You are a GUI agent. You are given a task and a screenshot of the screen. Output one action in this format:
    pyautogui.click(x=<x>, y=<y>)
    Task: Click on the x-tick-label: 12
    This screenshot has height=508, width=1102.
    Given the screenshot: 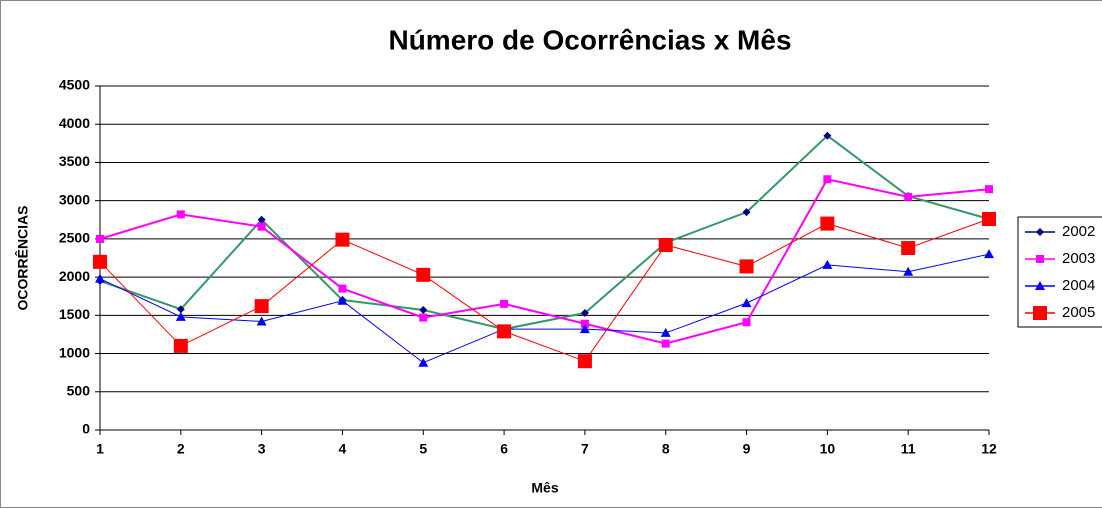 What is the action you would take?
    pyautogui.click(x=989, y=449)
    